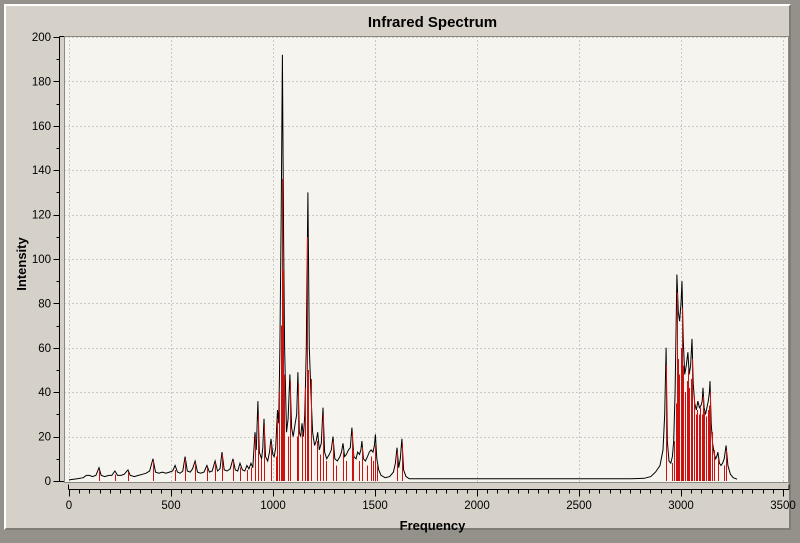 This screenshot has width=800, height=543. Describe the element at coordinates (170, 506) in the screenshot. I see `x-tick-label: 500` at that location.